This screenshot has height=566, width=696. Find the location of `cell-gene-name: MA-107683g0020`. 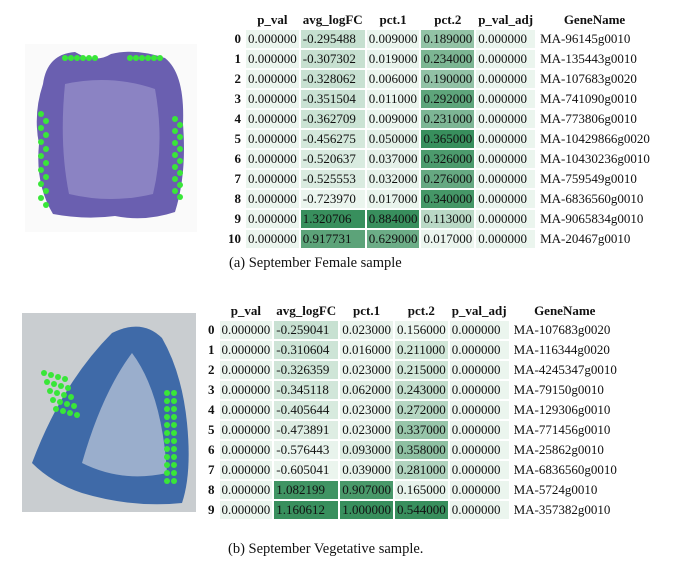

cell-gene-name: MA-107683g0020 is located at coordinates (594, 79).